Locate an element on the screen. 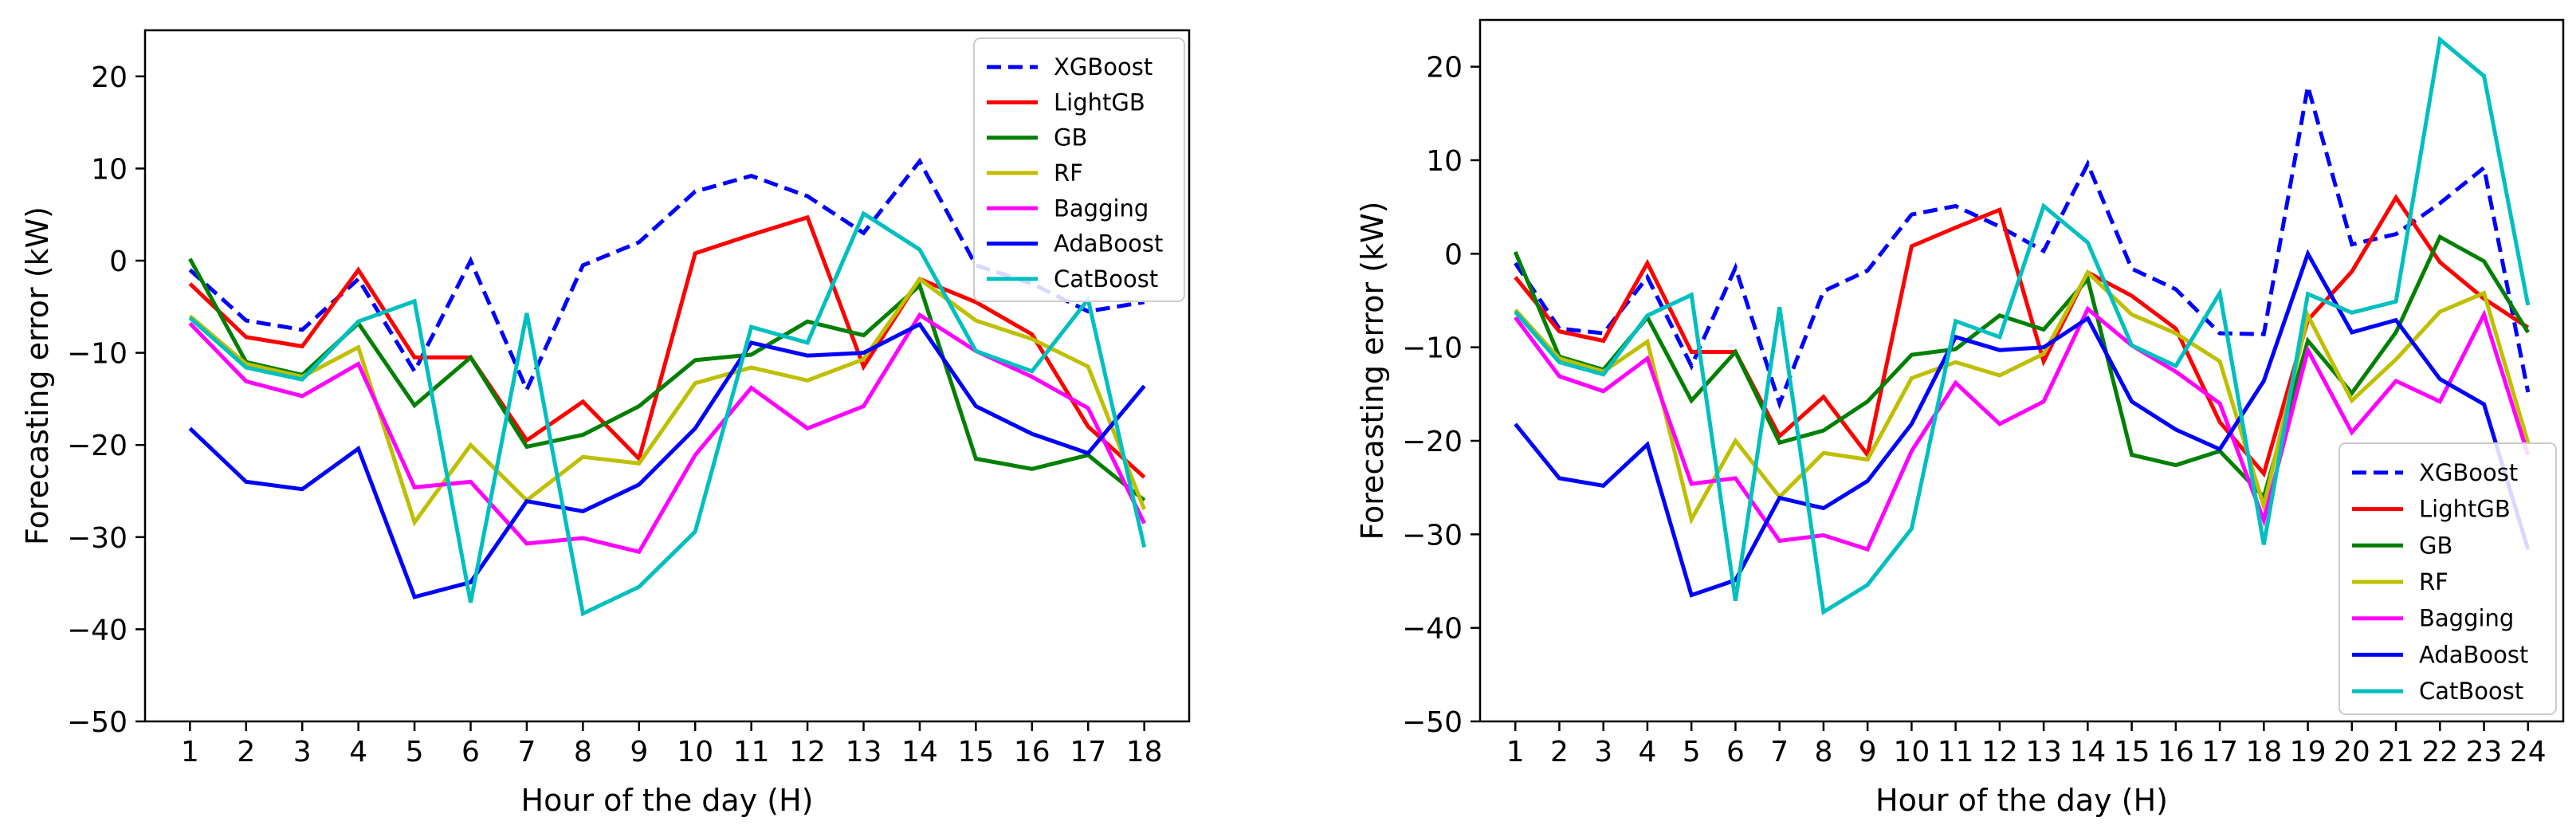  series-line-bagging is located at coordinates (2023, 428).